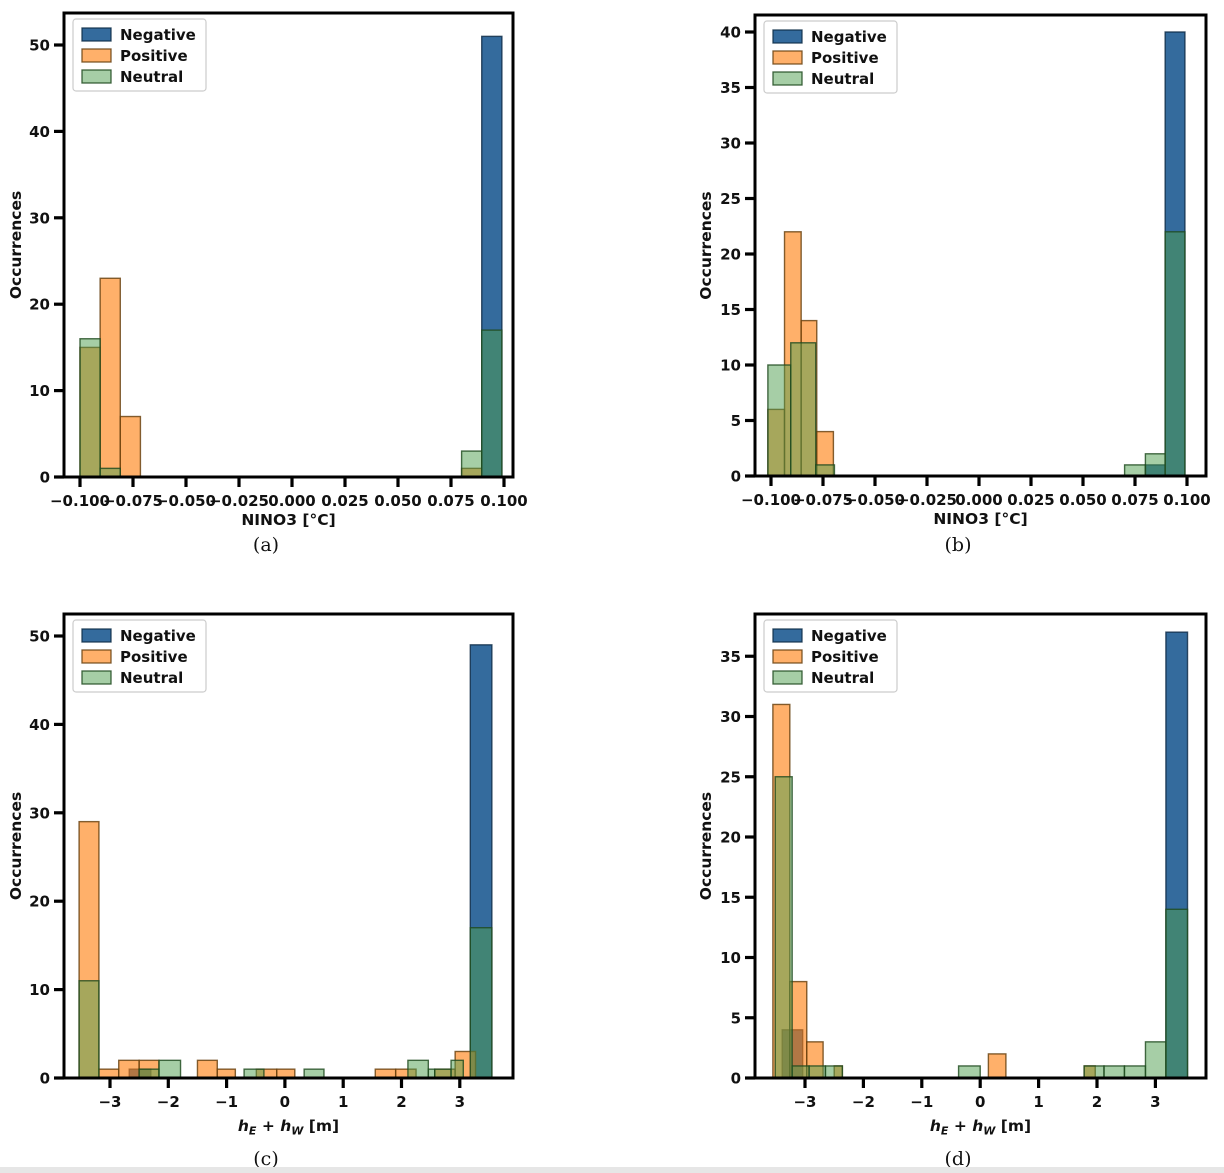  I want to click on y-tick-label: 5, so click(736, 421).